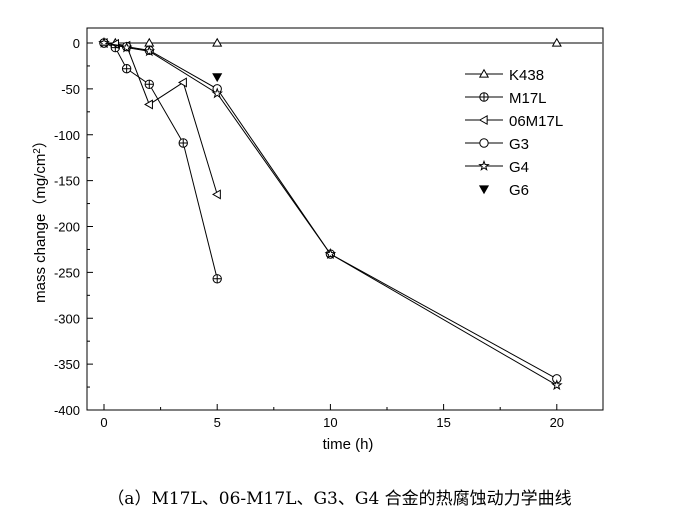 This screenshot has height=518, width=679. What do you see at coordinates (67, 318) in the screenshot?
I see `y-tick-label: -300` at bounding box center [67, 318].